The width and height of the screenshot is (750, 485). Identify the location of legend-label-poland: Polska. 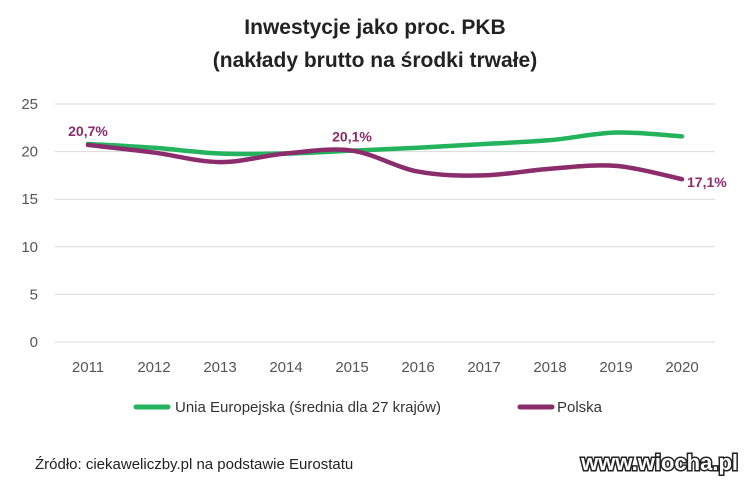
(580, 407).